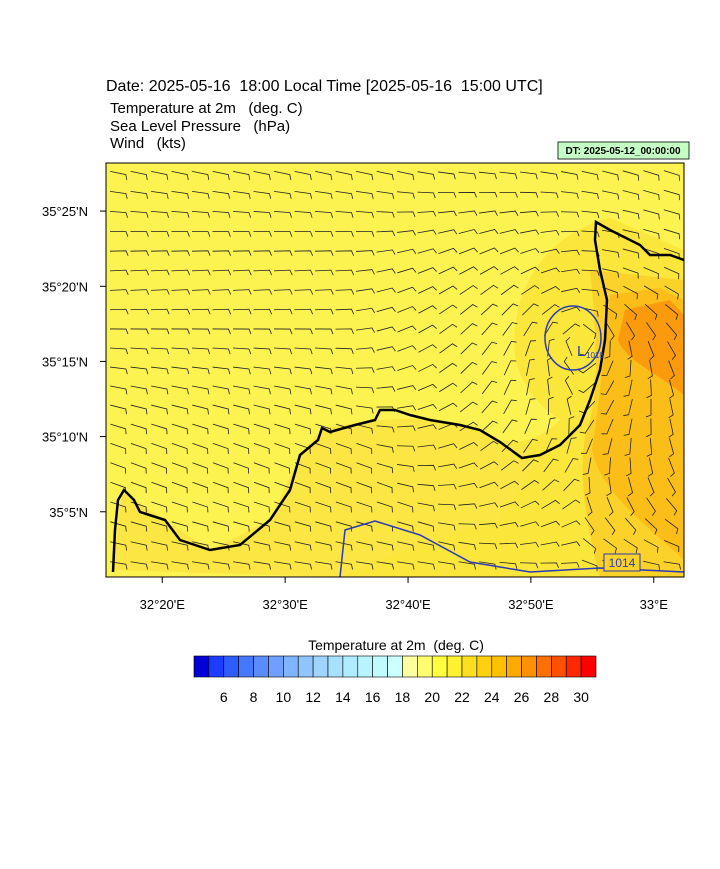 The width and height of the screenshot is (720, 869). Describe the element at coordinates (373, 697) in the screenshot. I see `colorbar-tick-label: 16` at that location.